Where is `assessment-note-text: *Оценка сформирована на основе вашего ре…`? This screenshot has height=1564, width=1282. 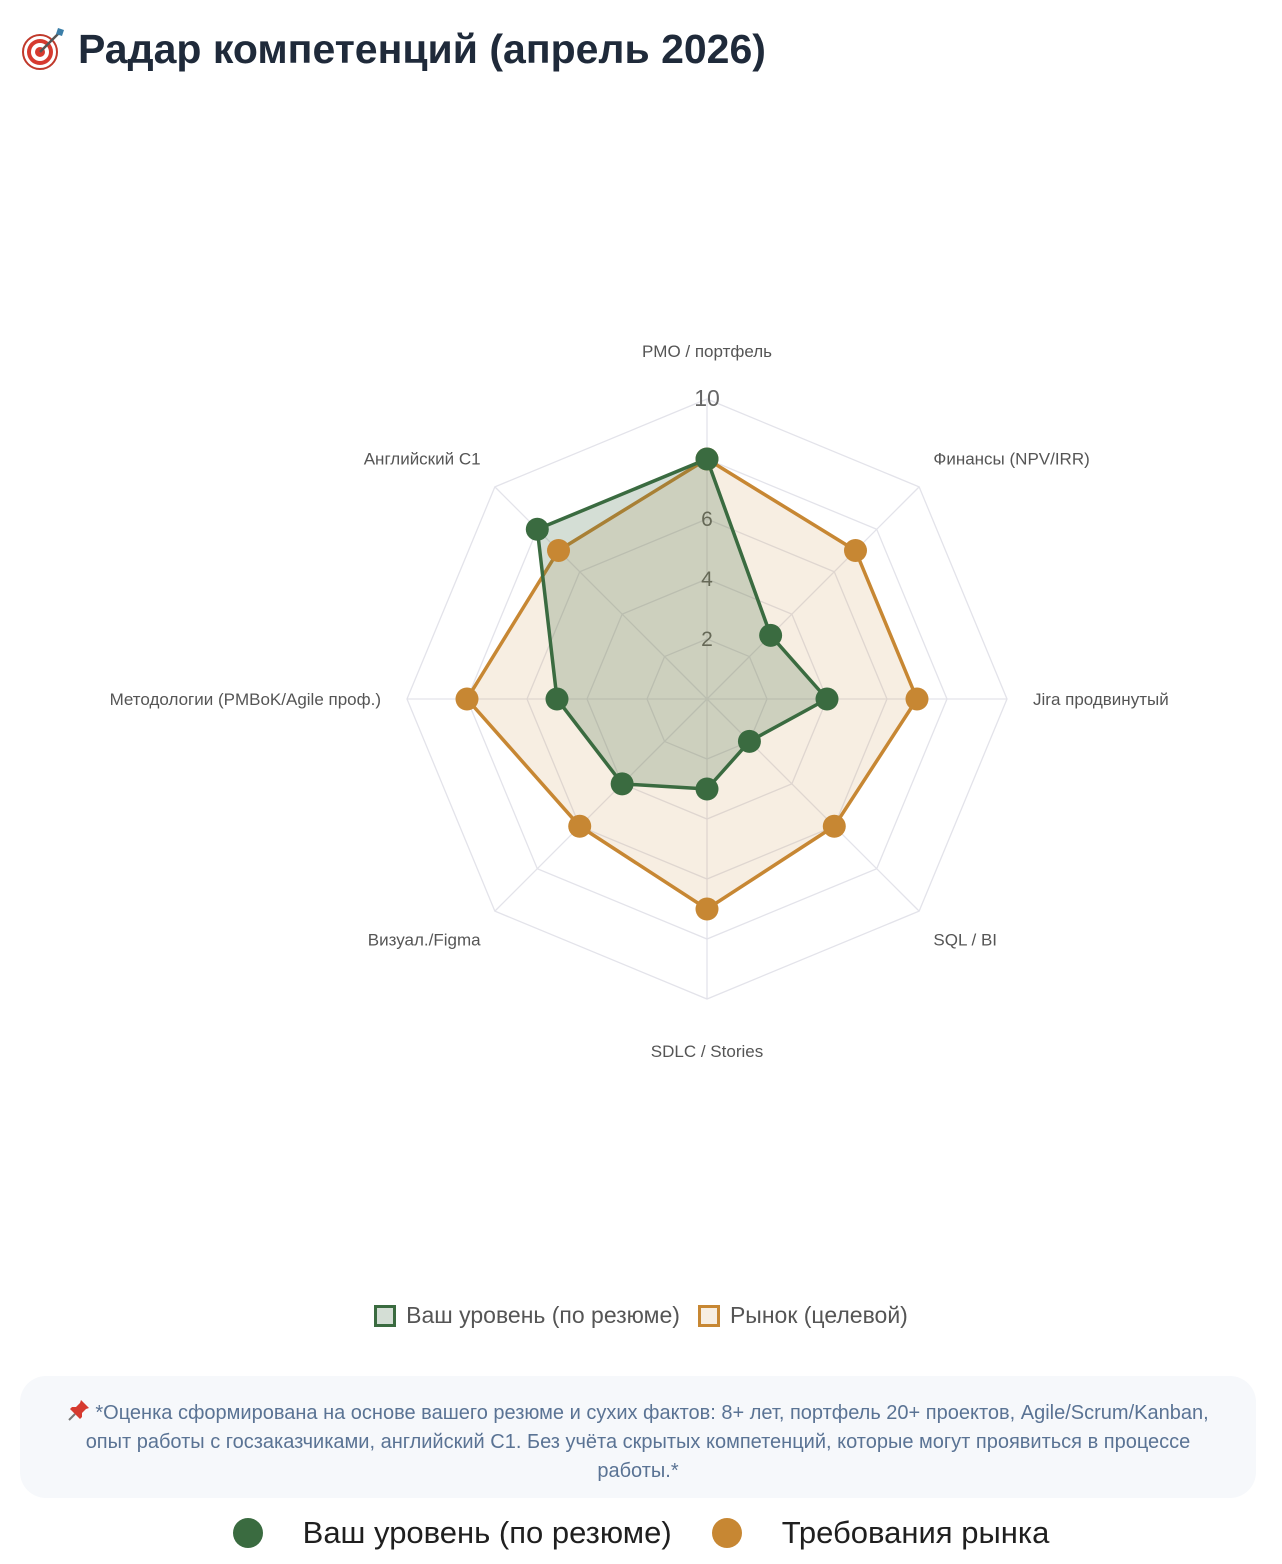
assessment-note-text: *Оценка сформирована на основе вашего ре… is located at coordinates (647, 1442).